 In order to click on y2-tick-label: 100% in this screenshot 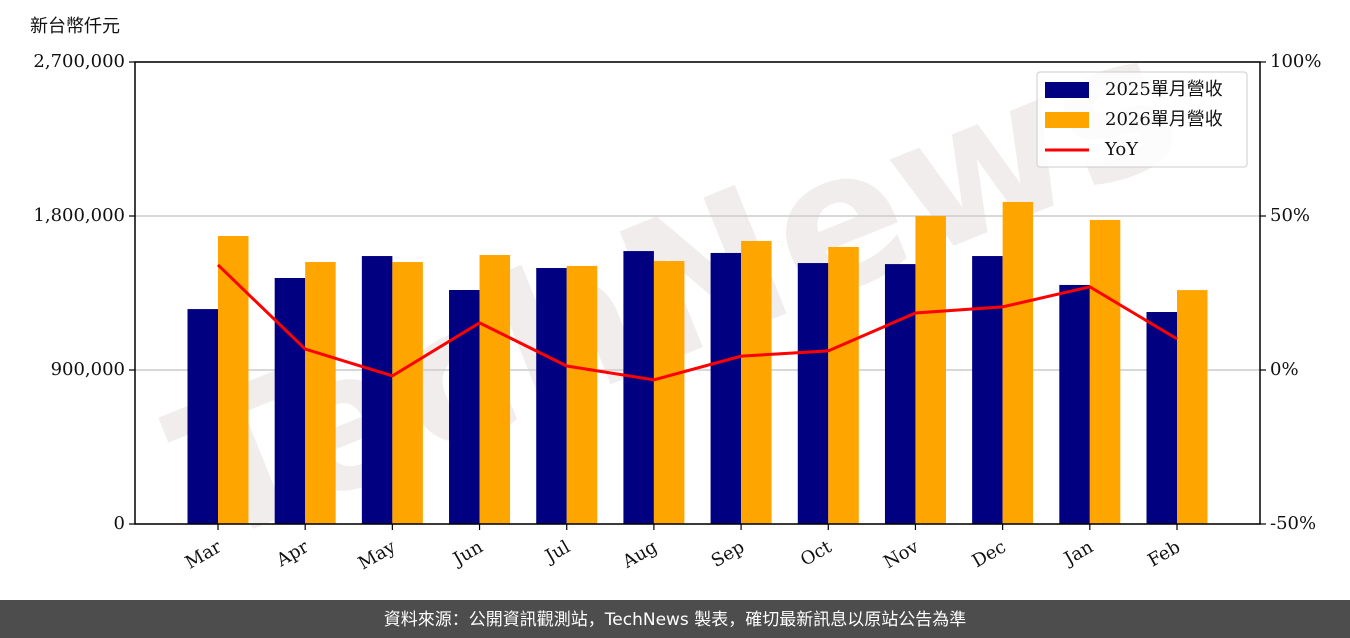, I will do `click(1295, 61)`.